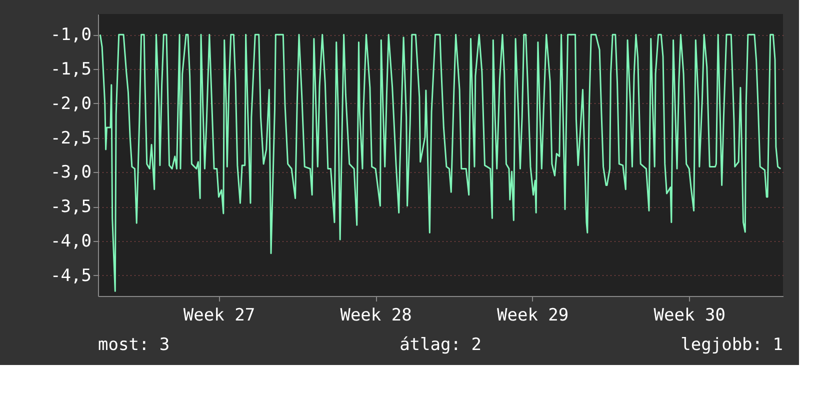 Image resolution: width=824 pixels, height=402 pixels. I want to click on x-tick-label: Week 30, so click(690, 316).